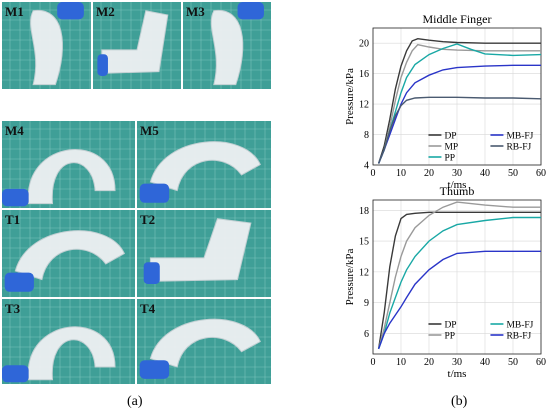  What do you see at coordinates (364, 44) in the screenshot?
I see `y-tick-label: 20` at bounding box center [364, 44].